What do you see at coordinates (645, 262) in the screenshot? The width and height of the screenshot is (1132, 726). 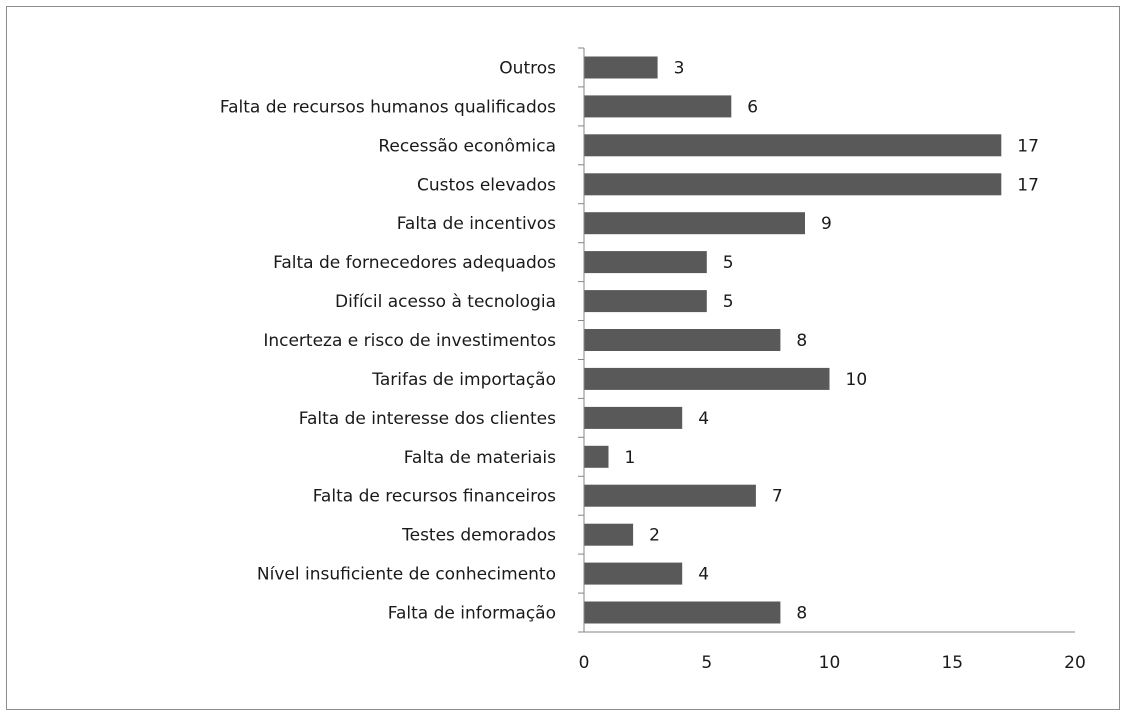 I see `bar-falta-de-fornecedores-adequados` at bounding box center [645, 262].